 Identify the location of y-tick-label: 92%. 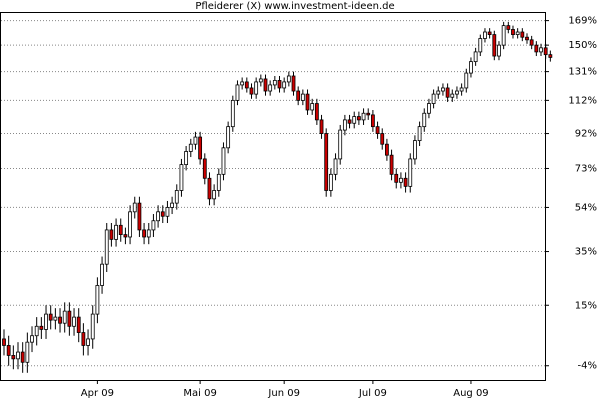
(586, 134).